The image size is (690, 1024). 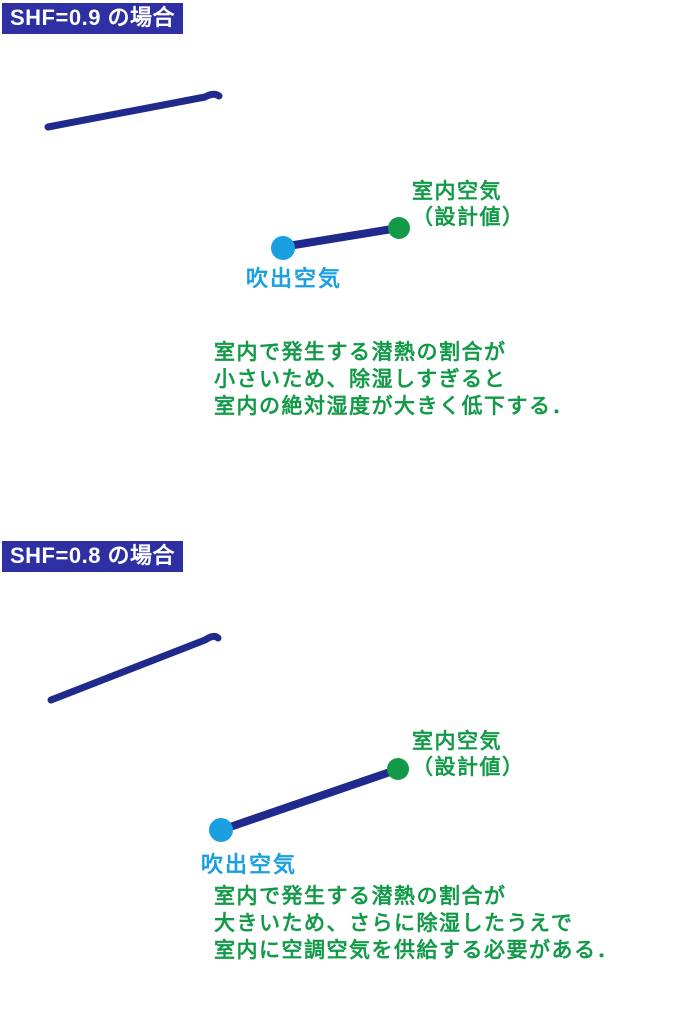 I want to click on shf-08-process-line, so click(x=310, y=799).